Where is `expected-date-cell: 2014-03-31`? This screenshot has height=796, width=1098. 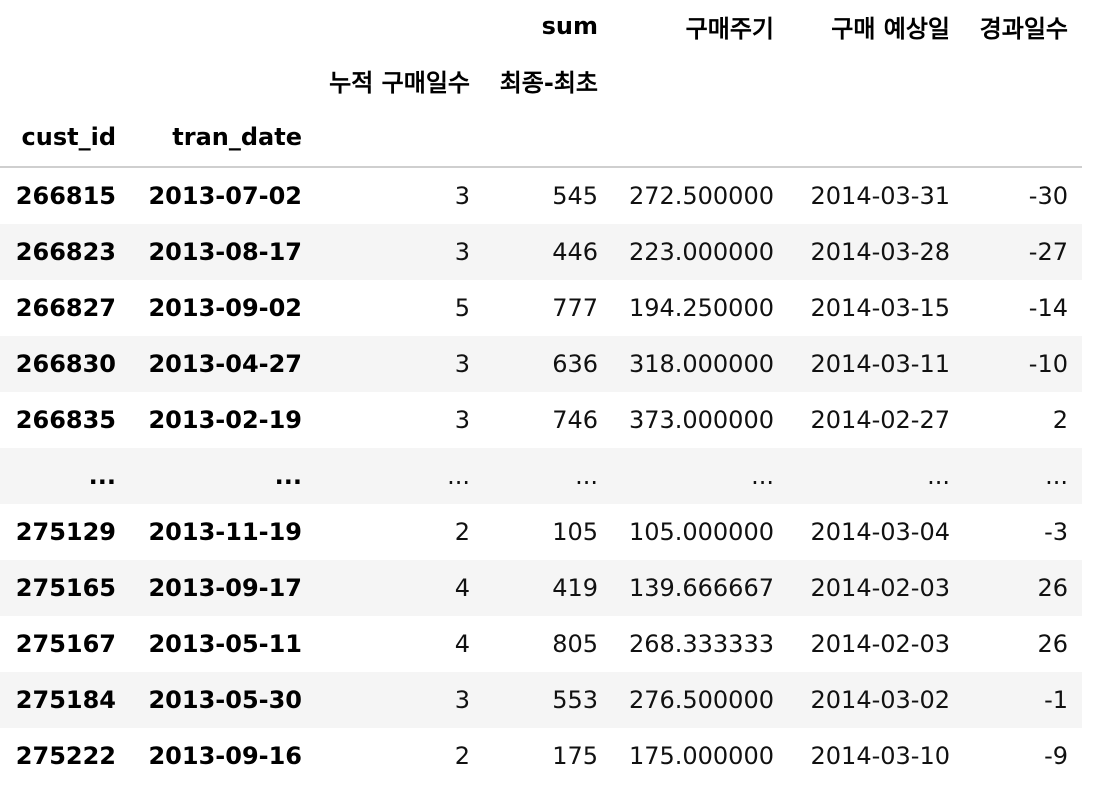
expected-date-cell: 2014-03-31 is located at coordinates (880, 196).